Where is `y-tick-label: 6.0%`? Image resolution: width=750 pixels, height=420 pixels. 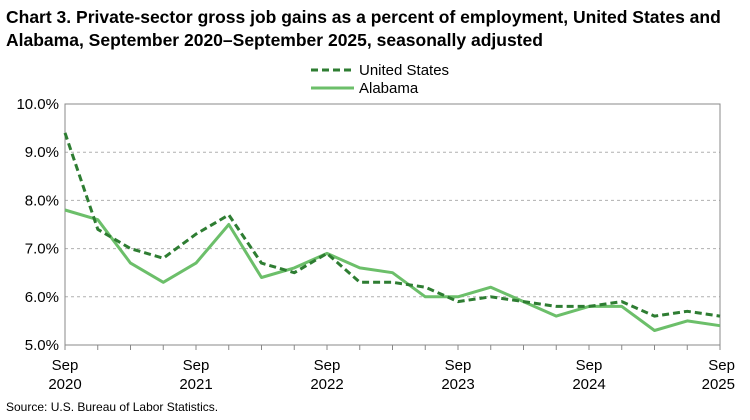 y-tick-label: 6.0% is located at coordinates (42, 297).